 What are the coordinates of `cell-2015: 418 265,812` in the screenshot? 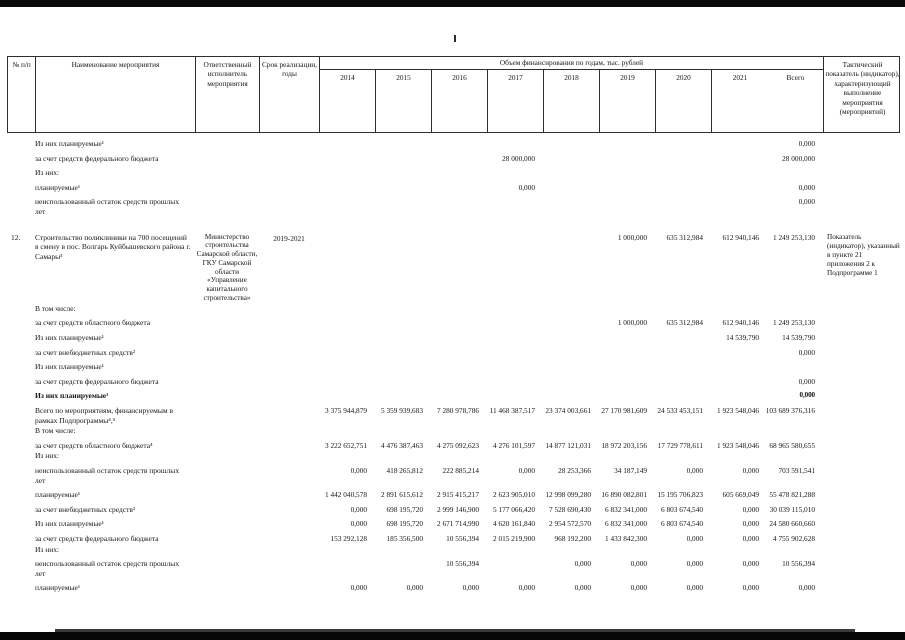 It's located at (404, 470).